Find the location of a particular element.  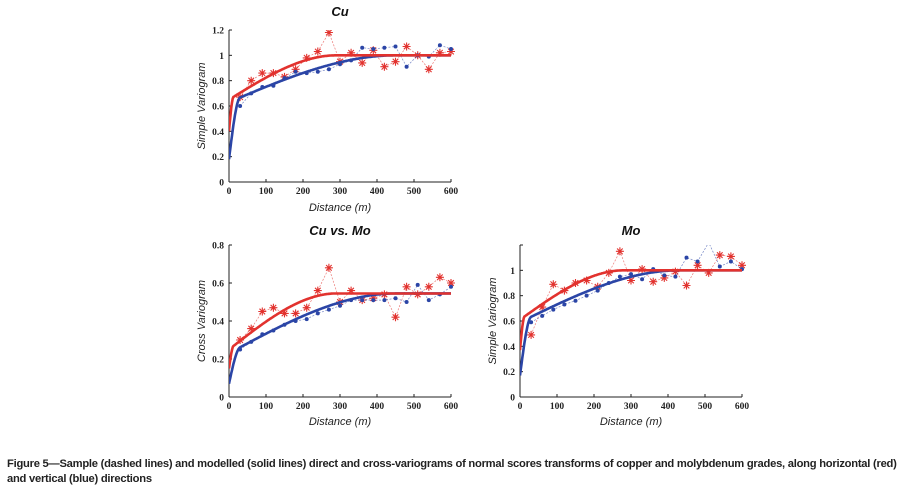

vertical-sample-line is located at coordinates (345, 317).